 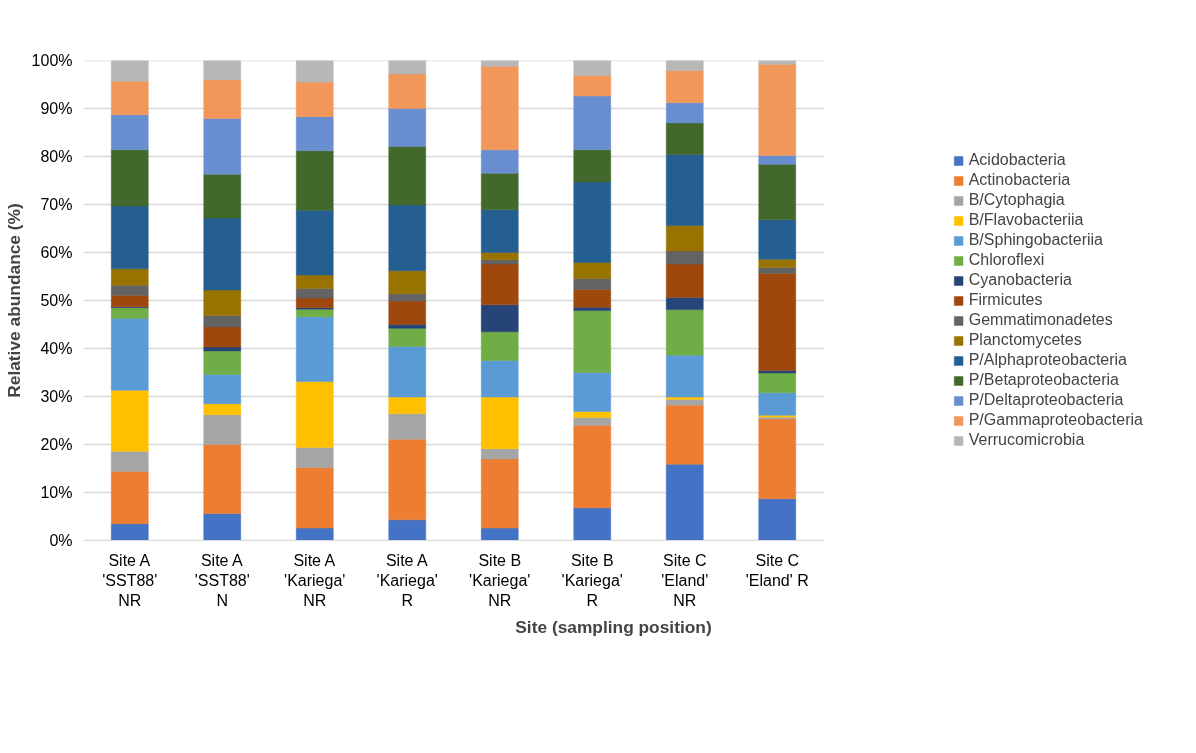 I want to click on legend-label: Chloroflexi, so click(x=1006, y=260).